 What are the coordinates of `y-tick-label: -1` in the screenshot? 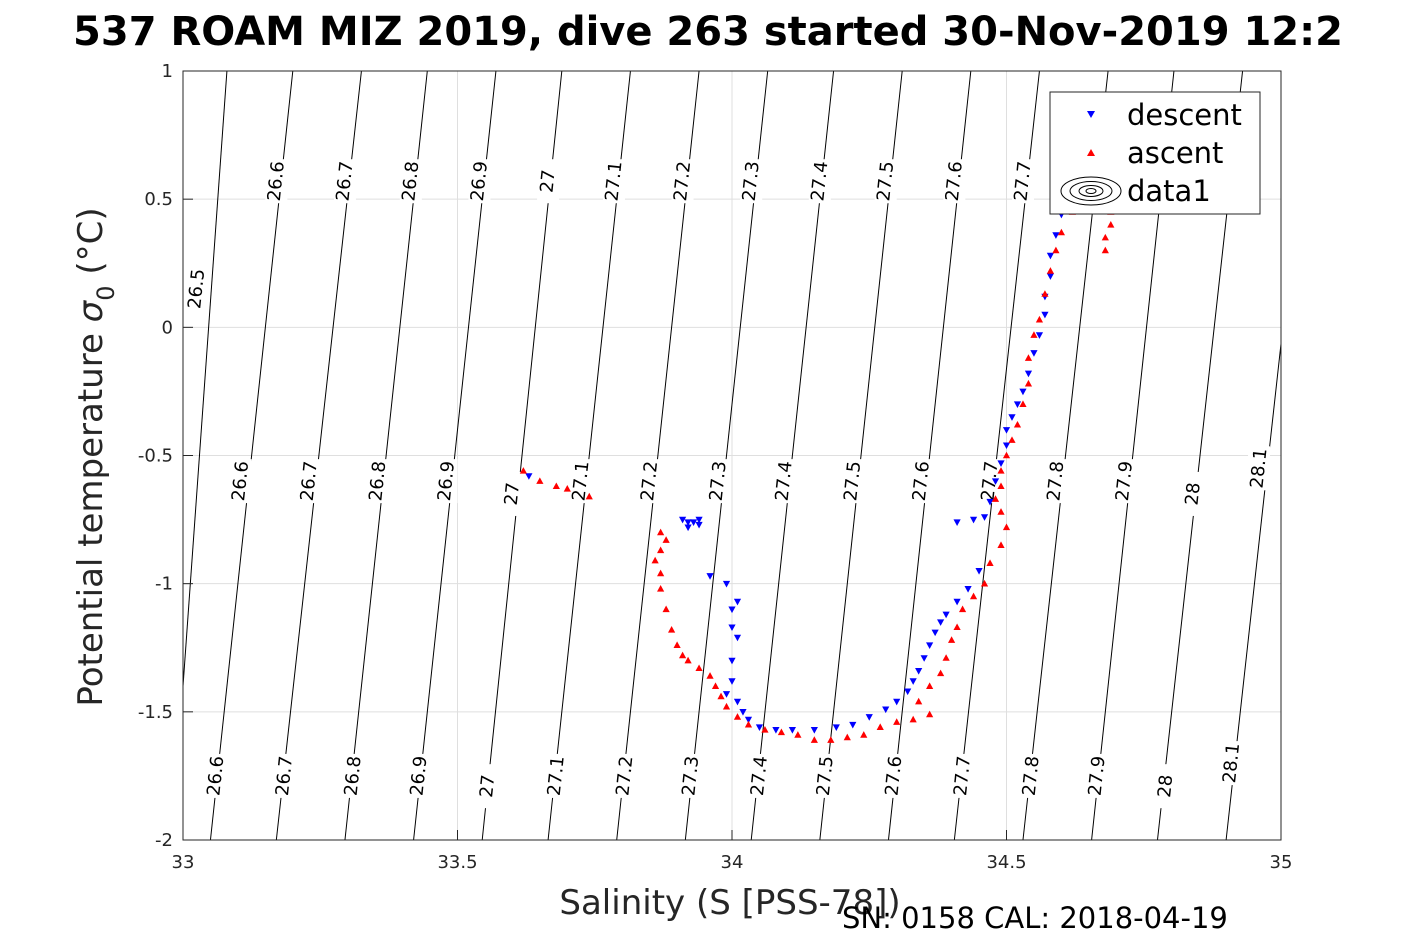 It's located at (164, 584).